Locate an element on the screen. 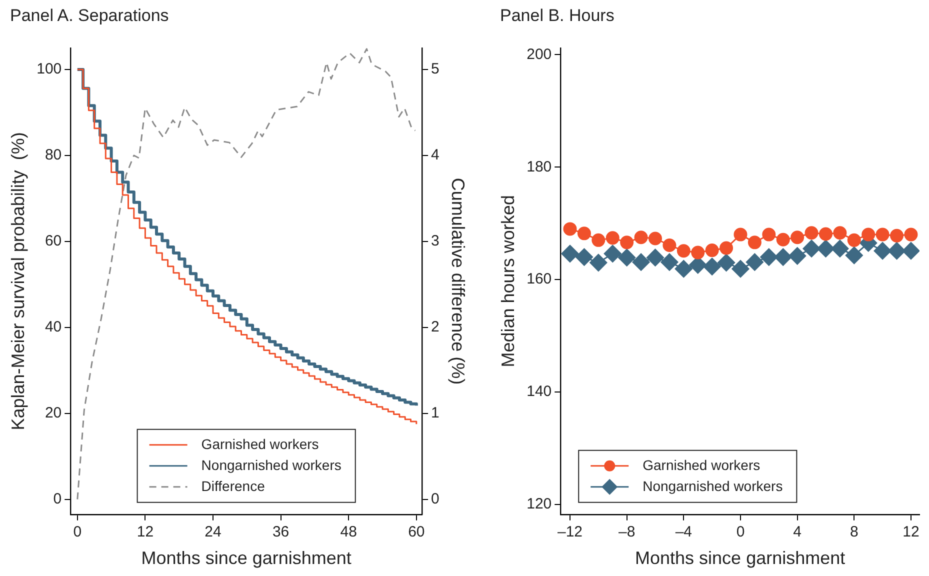  x-tick-label: 60 is located at coordinates (416, 532).